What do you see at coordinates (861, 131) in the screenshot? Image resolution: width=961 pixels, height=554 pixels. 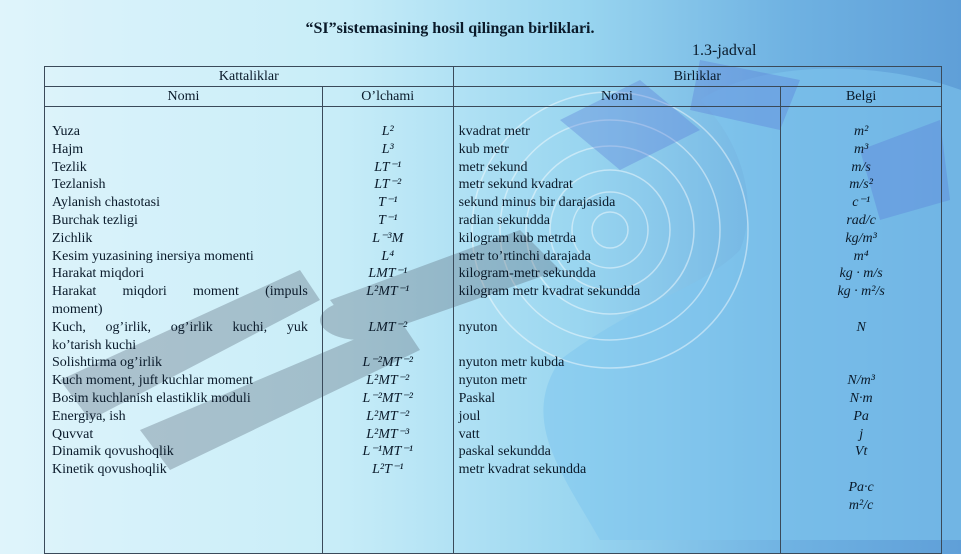 I see `unit-symbol: m²` at bounding box center [861, 131].